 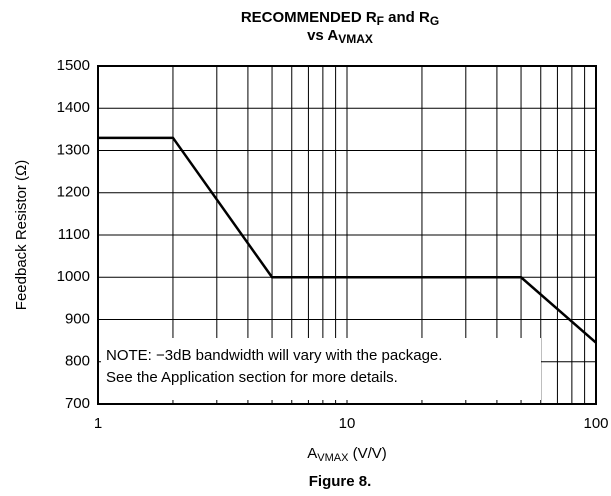 What do you see at coordinates (77, 361) in the screenshot?
I see `y-tick-label: 800` at bounding box center [77, 361].